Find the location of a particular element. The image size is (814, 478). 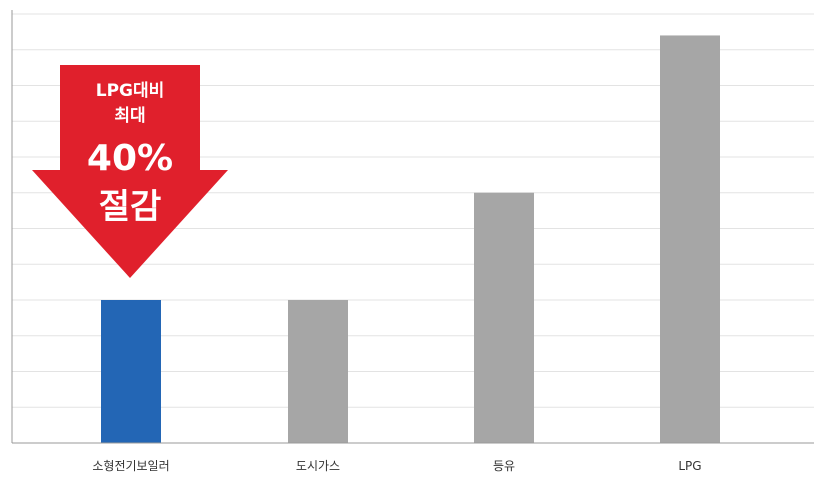

callout-line-3: 40% is located at coordinates (130, 158).